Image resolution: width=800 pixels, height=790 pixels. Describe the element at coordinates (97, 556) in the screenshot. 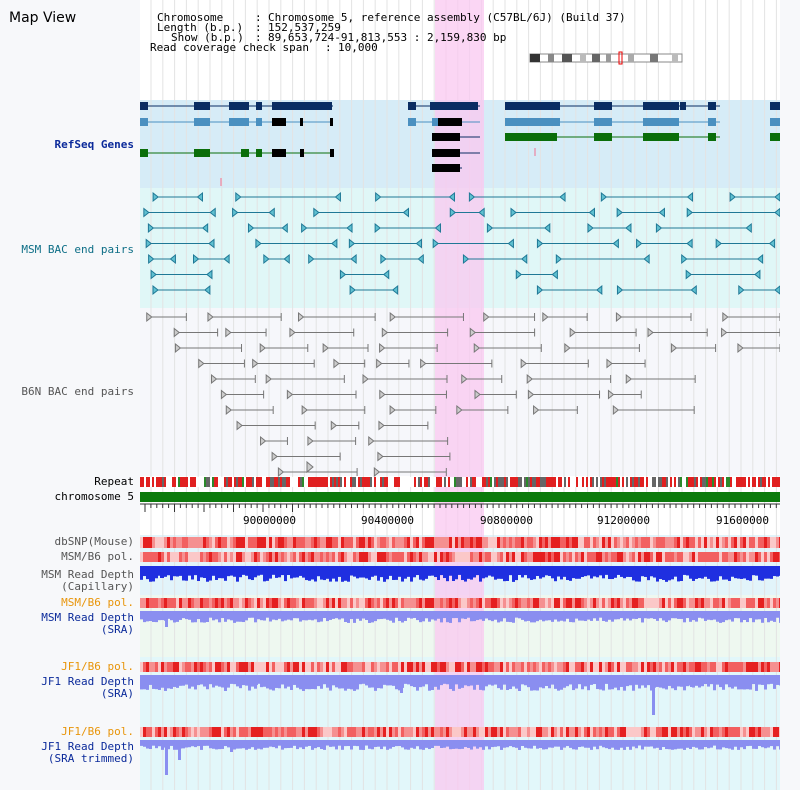

I see `track-label-msm-b6-pol: MSM/B6 pol.` at that location.